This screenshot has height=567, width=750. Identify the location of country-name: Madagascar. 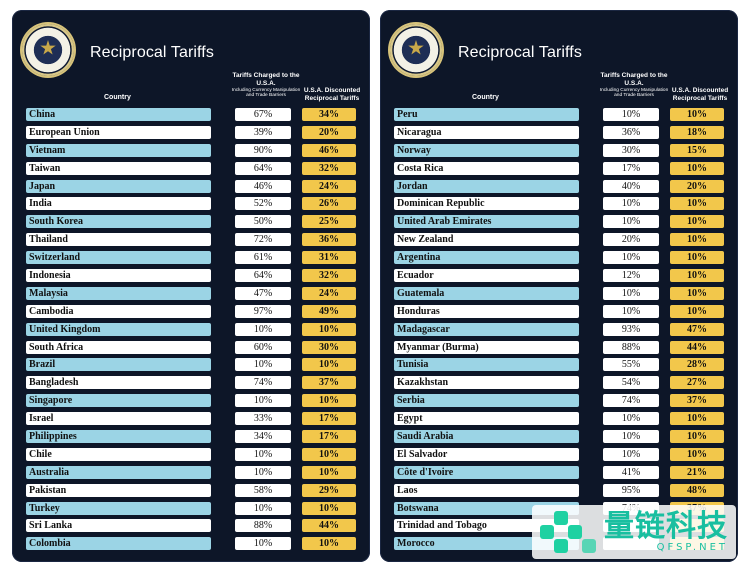
(486, 329).